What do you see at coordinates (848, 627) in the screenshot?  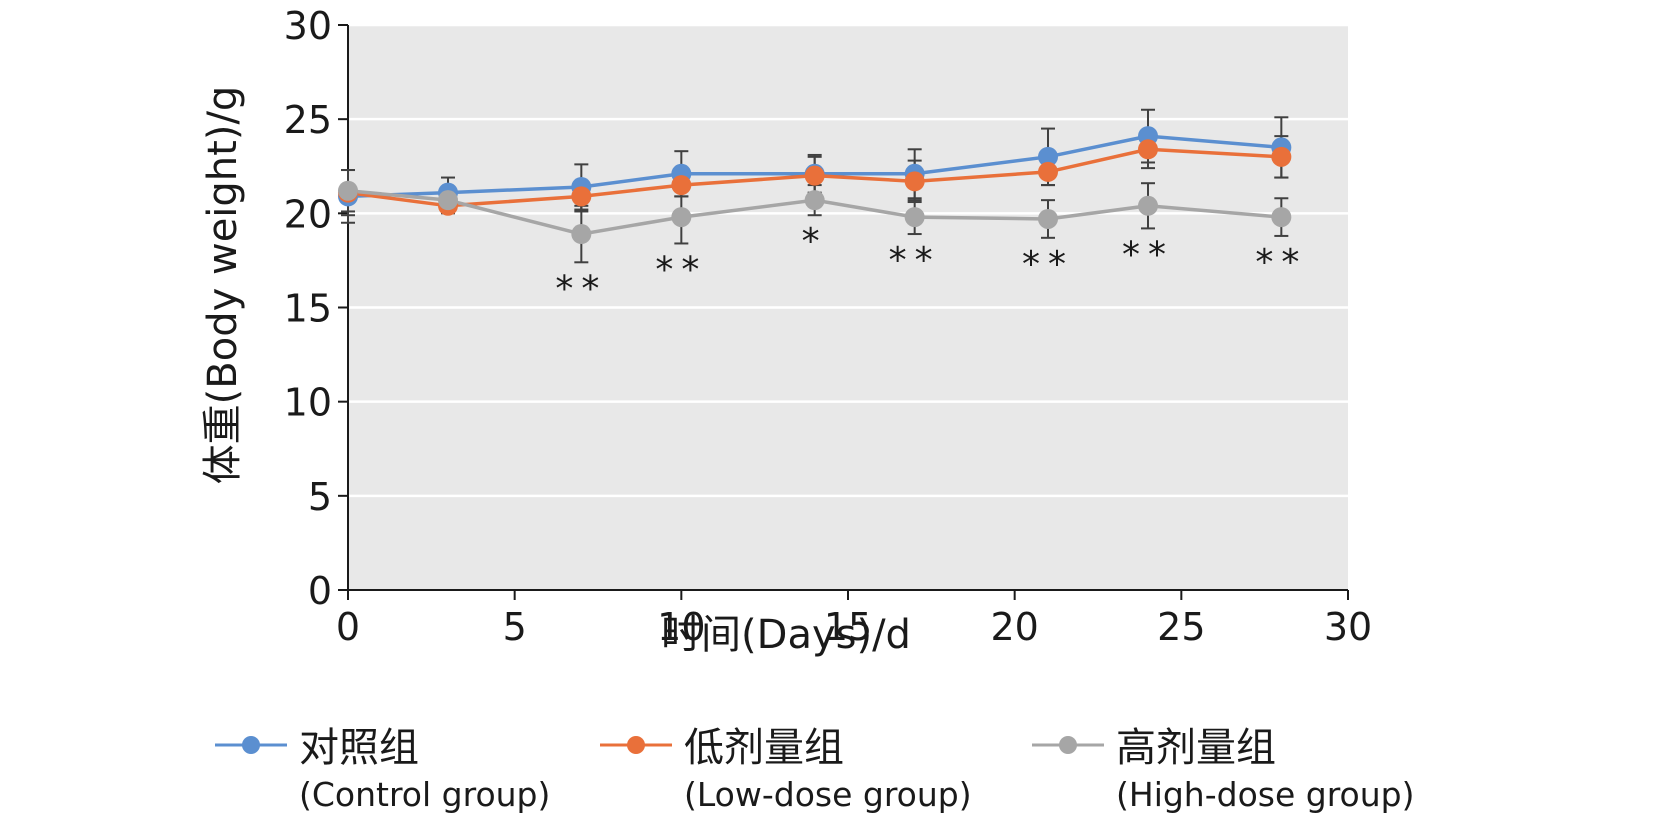 I see `x-tick-label-15: 15` at bounding box center [848, 627].